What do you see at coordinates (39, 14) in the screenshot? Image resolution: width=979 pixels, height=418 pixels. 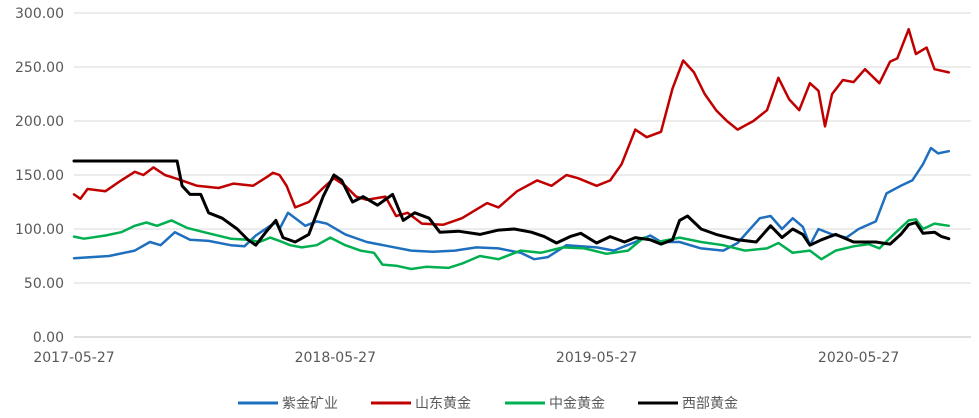 I see `y-tick-label: 300.00` at bounding box center [39, 14].